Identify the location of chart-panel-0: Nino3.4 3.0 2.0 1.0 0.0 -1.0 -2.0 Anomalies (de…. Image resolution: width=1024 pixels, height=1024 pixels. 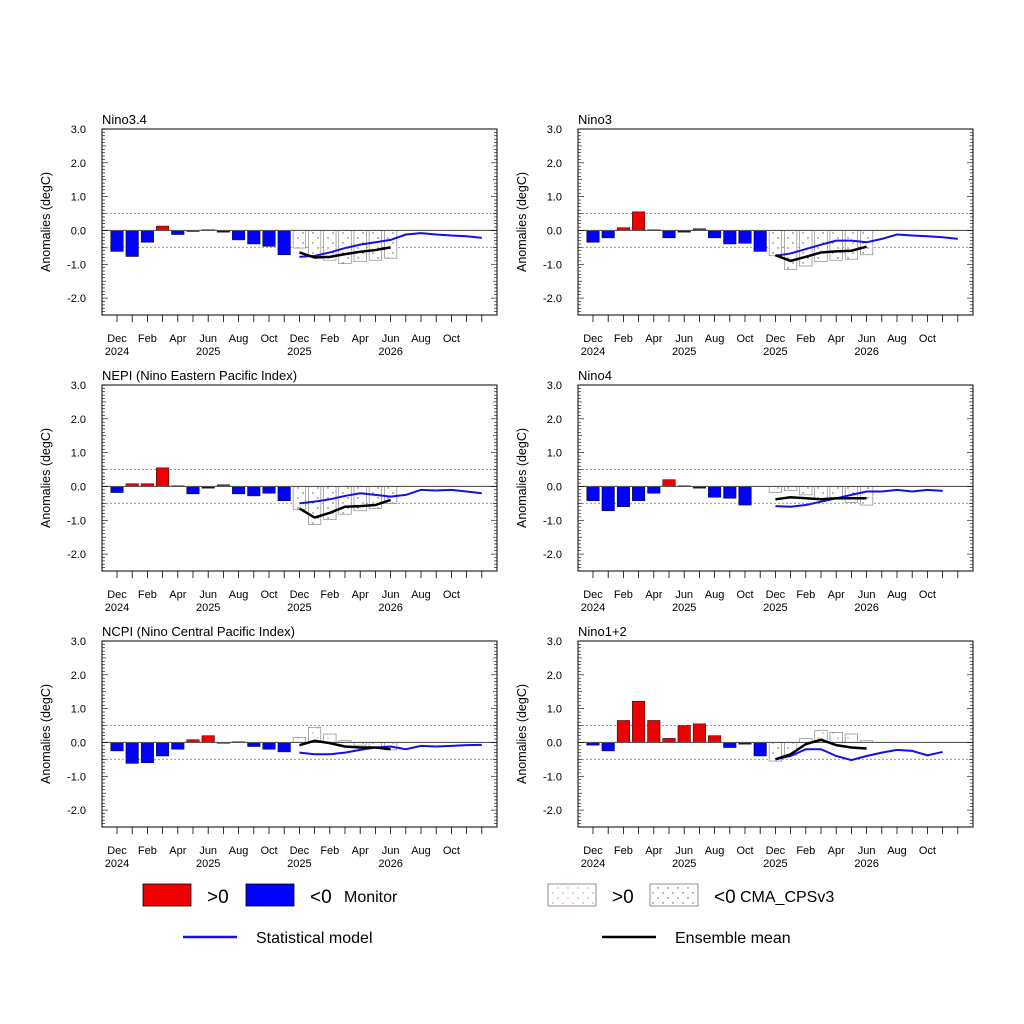
(268, 235).